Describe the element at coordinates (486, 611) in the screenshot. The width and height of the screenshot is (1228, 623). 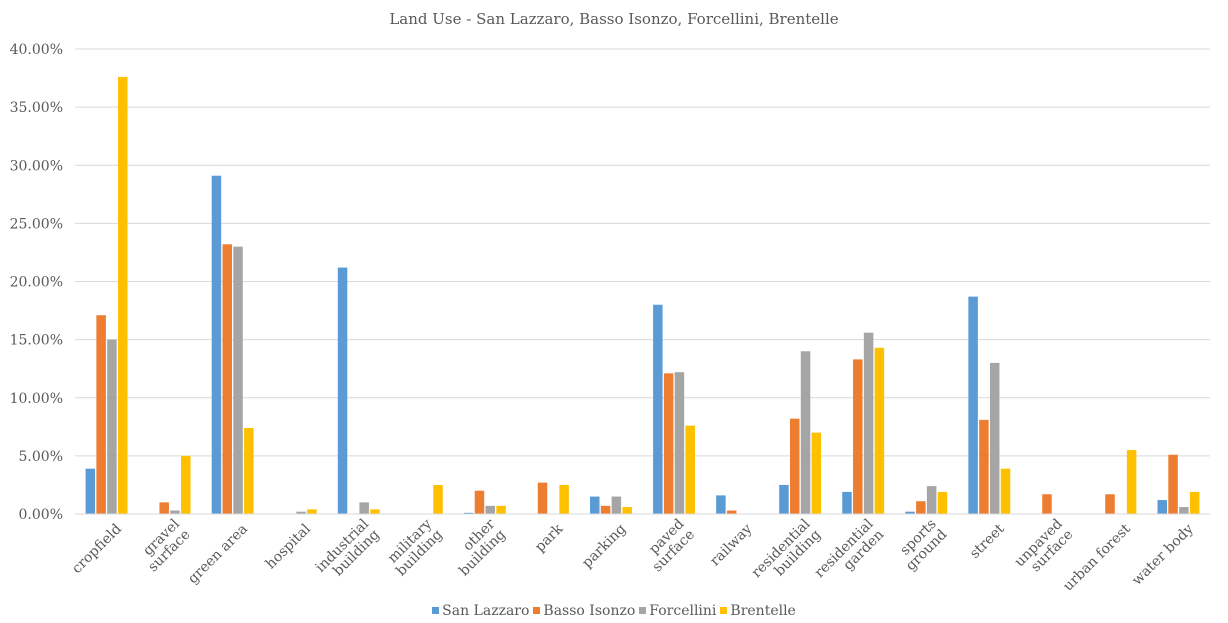
I see `legend-label: San Lazzaro` at that location.